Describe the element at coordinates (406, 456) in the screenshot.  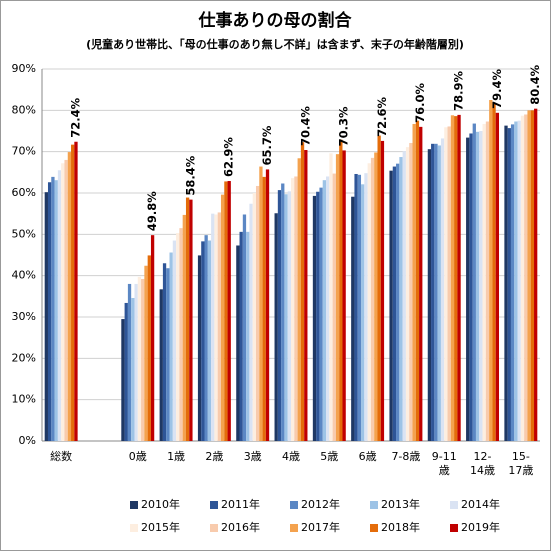
I see `x-tick-label: 7-8歳` at that location.